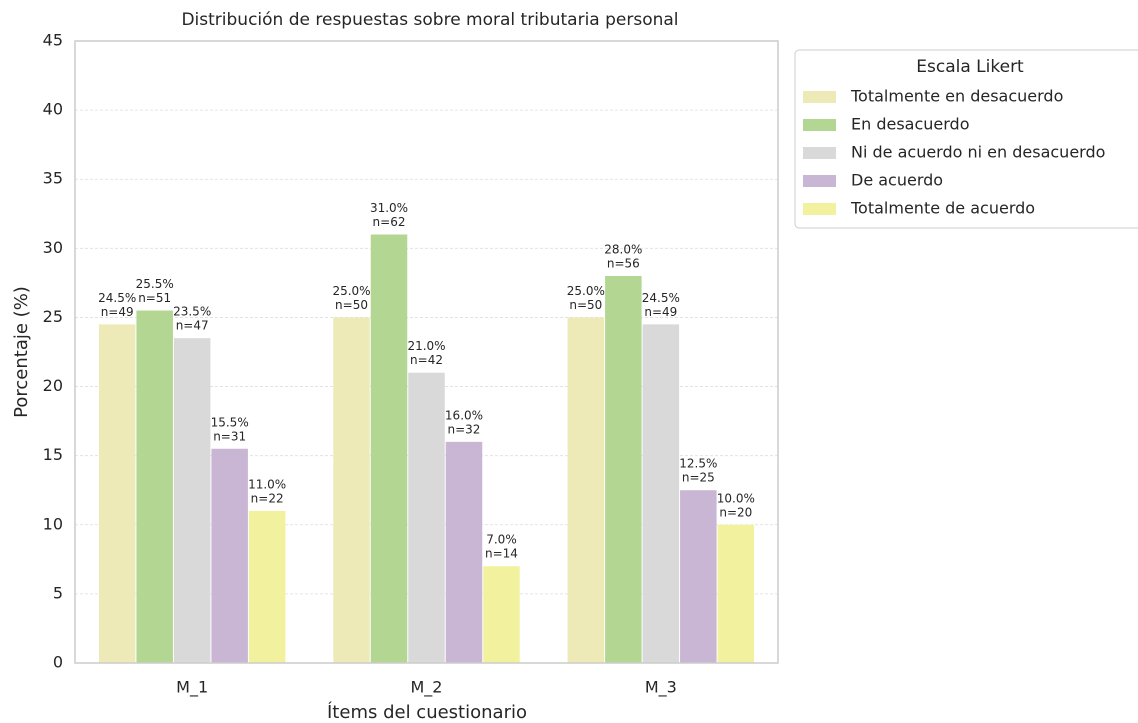  I want to click on data-label-count: n=51, so click(154, 298).